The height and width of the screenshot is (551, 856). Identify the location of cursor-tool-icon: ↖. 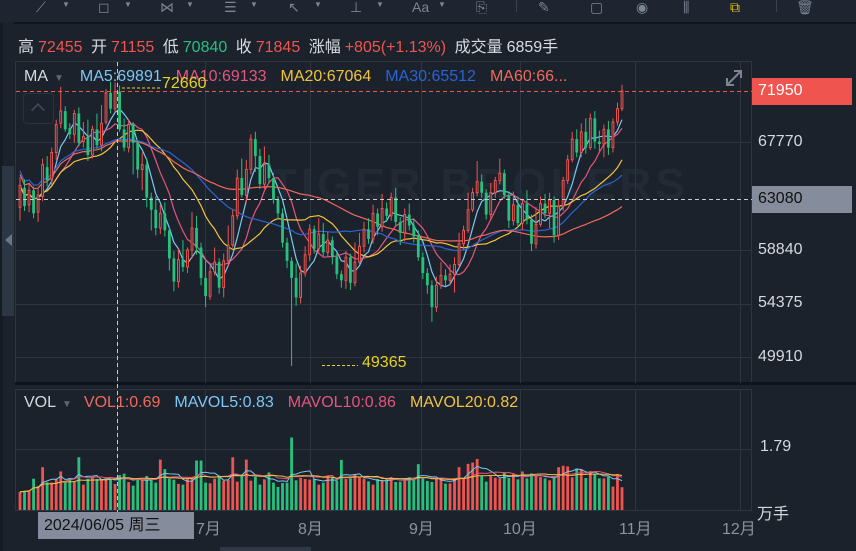
(294, 7).